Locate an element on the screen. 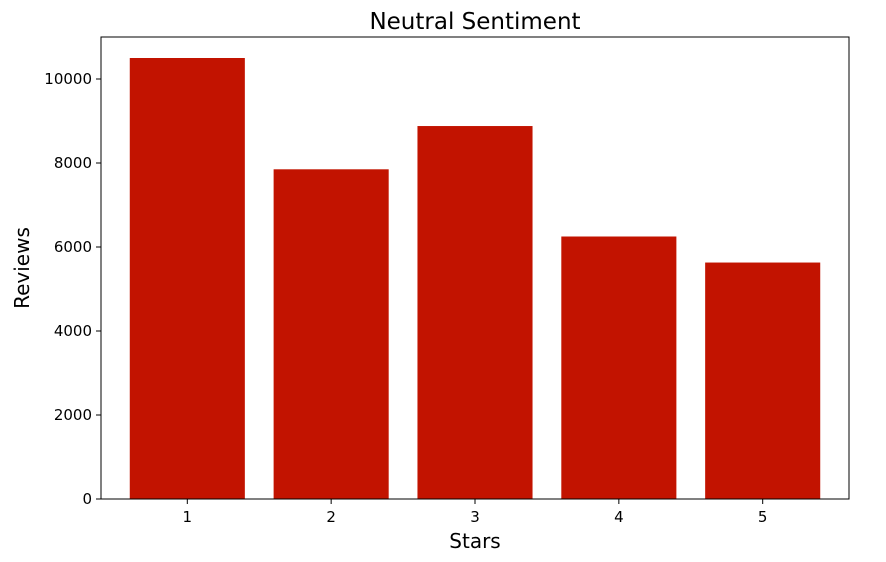 The width and height of the screenshot is (886, 562). x-tick-label: 5 is located at coordinates (763, 517).